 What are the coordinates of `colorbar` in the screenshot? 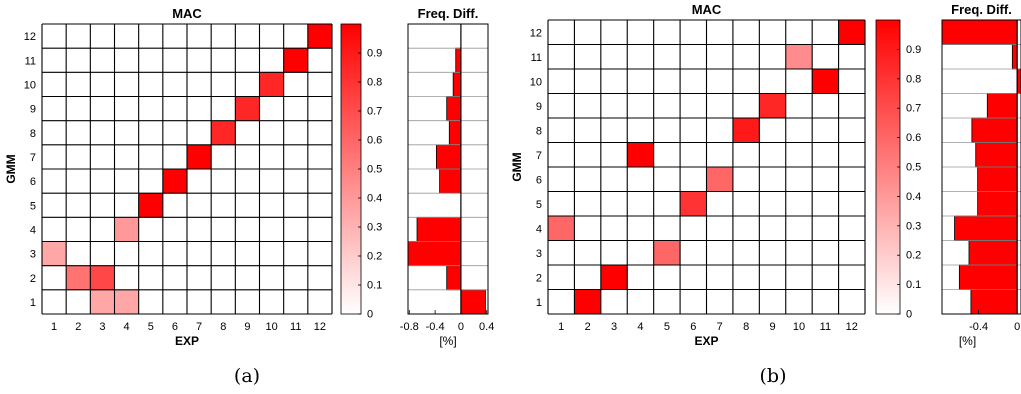 It's located at (888, 167).